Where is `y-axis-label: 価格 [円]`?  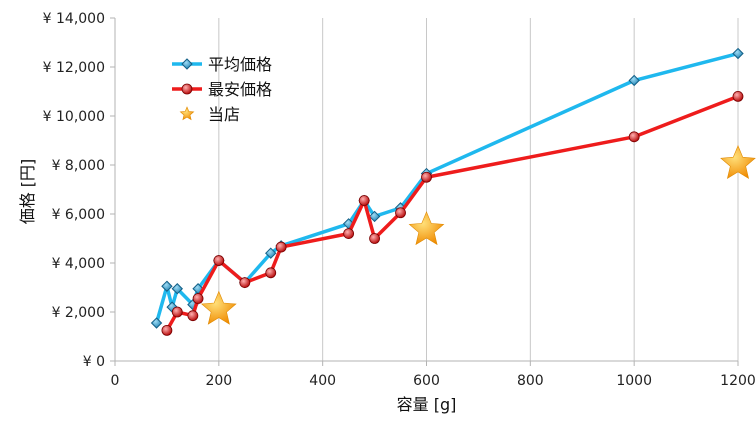 y-axis-label: 価格 [円] is located at coordinates (27, 192).